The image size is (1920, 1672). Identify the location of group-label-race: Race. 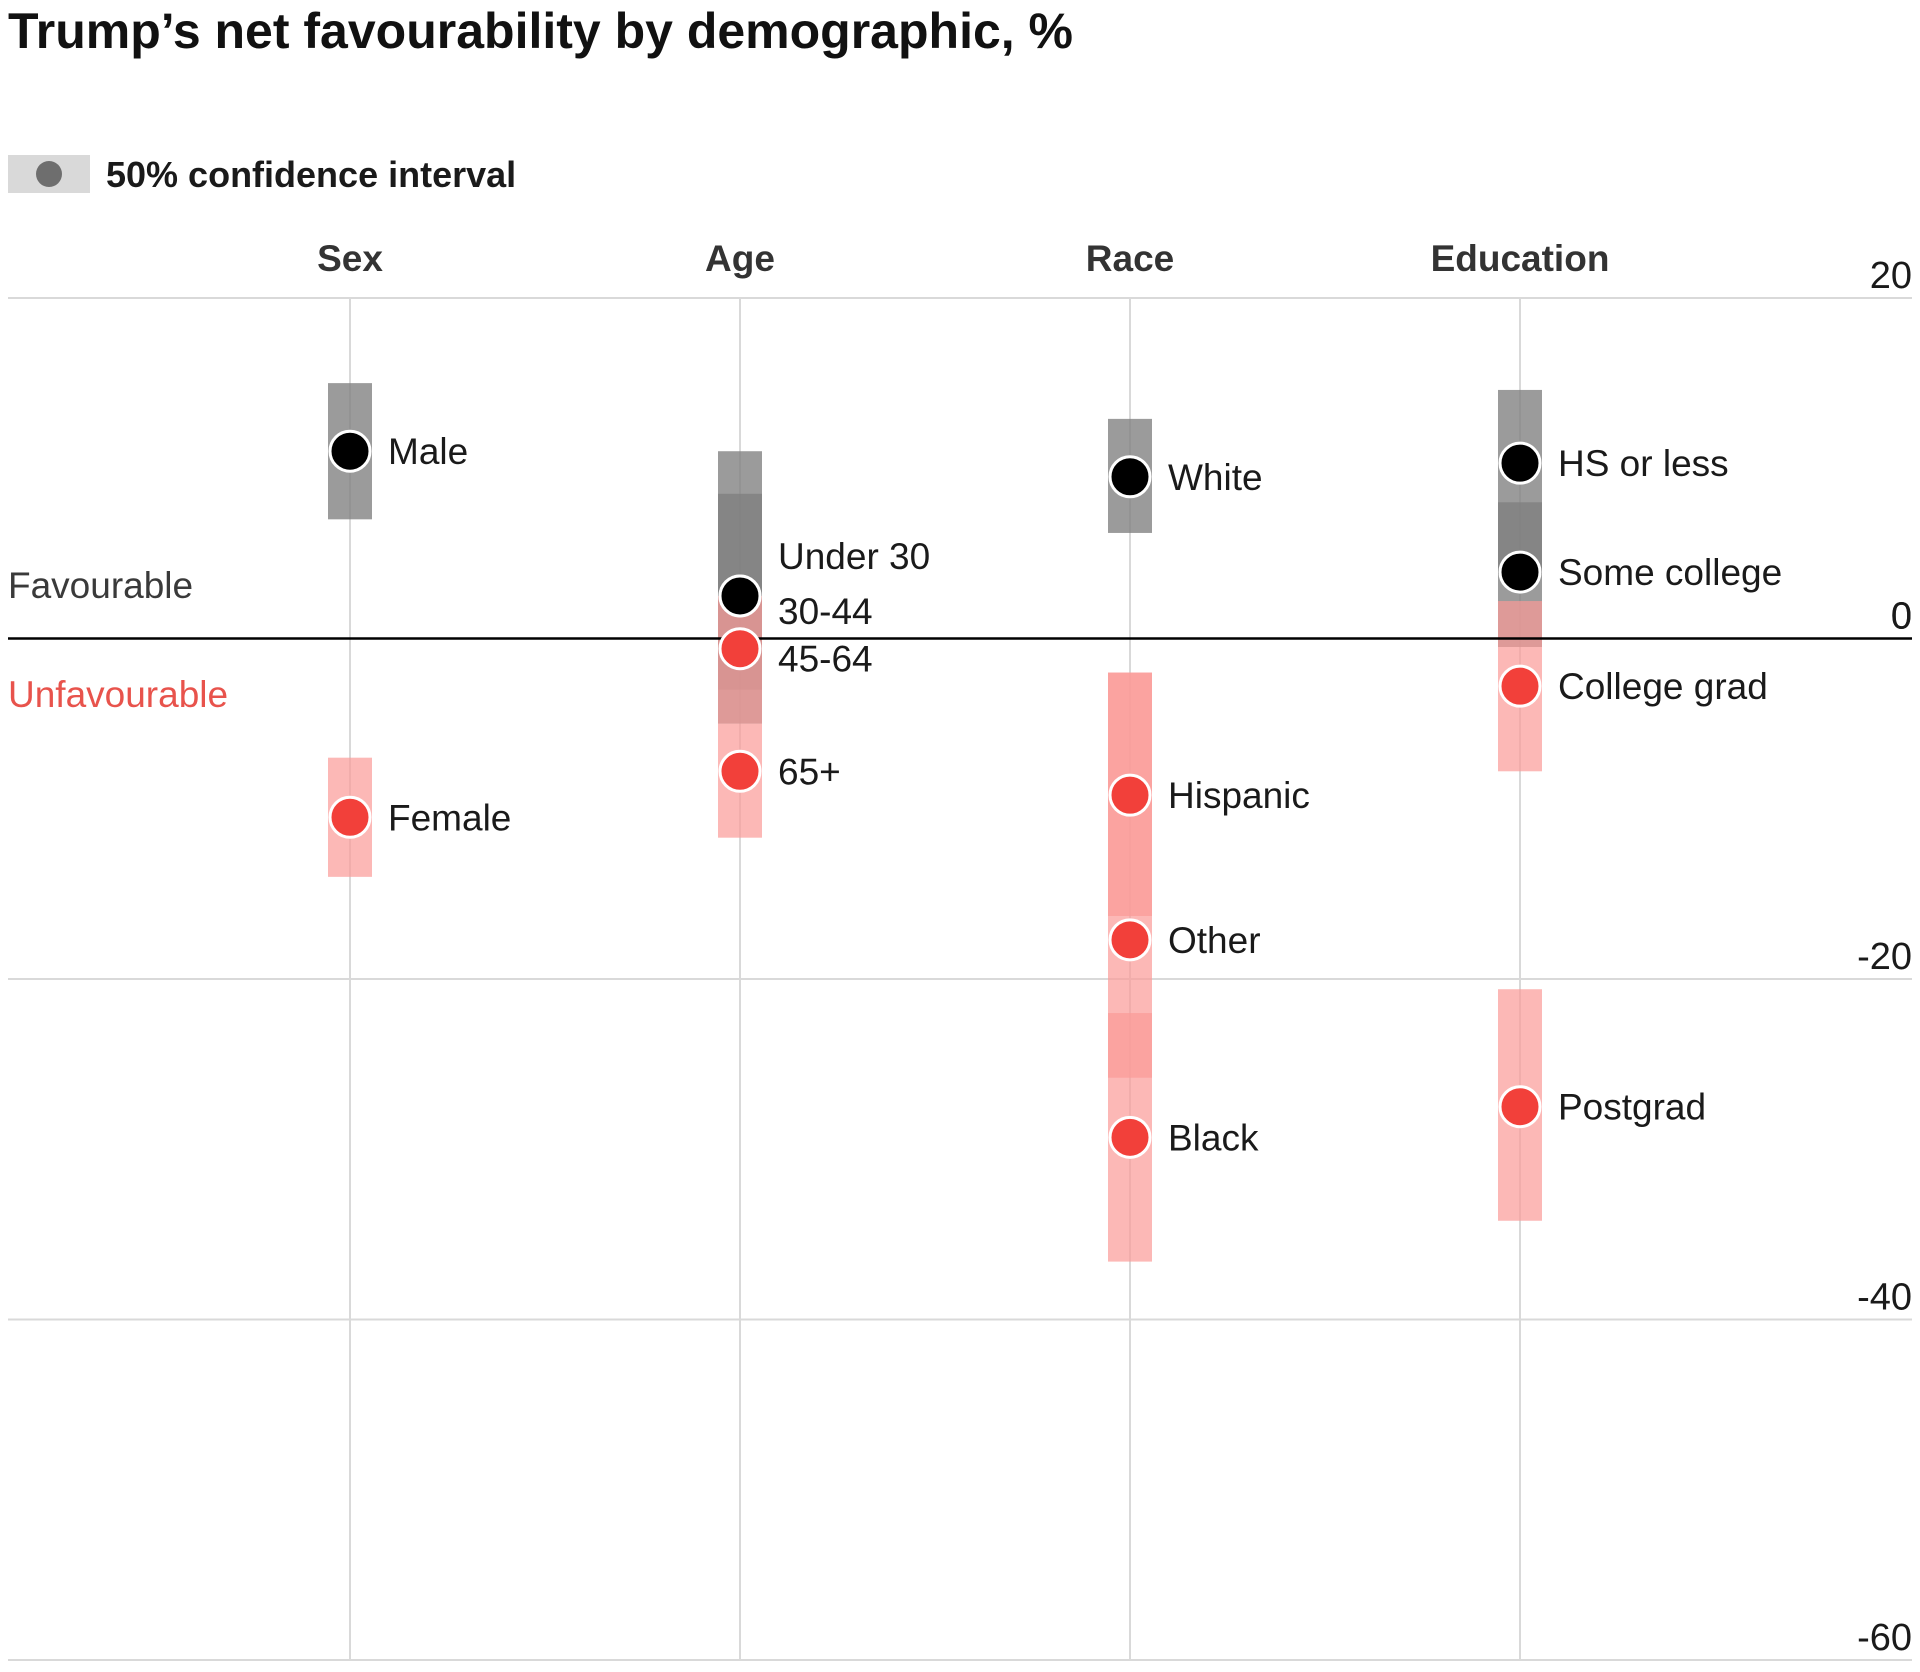
(1130, 258).